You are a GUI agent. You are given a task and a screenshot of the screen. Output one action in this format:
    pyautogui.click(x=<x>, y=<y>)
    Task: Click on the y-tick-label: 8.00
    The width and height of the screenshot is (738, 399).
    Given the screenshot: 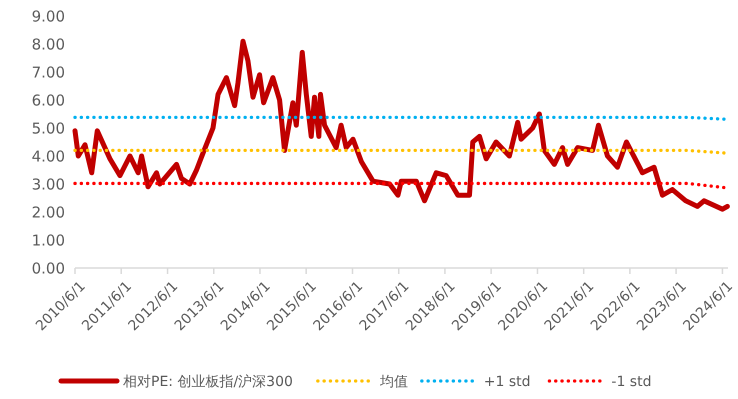 What is the action you would take?
    pyautogui.click(x=48, y=44)
    